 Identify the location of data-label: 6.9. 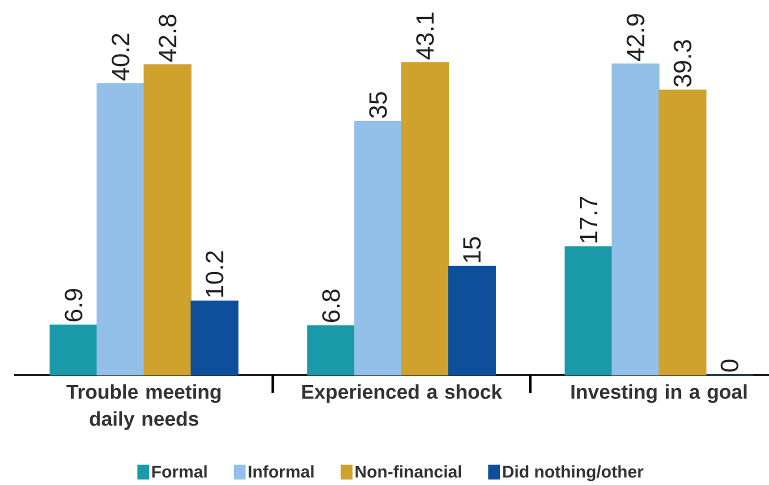
(73, 305).